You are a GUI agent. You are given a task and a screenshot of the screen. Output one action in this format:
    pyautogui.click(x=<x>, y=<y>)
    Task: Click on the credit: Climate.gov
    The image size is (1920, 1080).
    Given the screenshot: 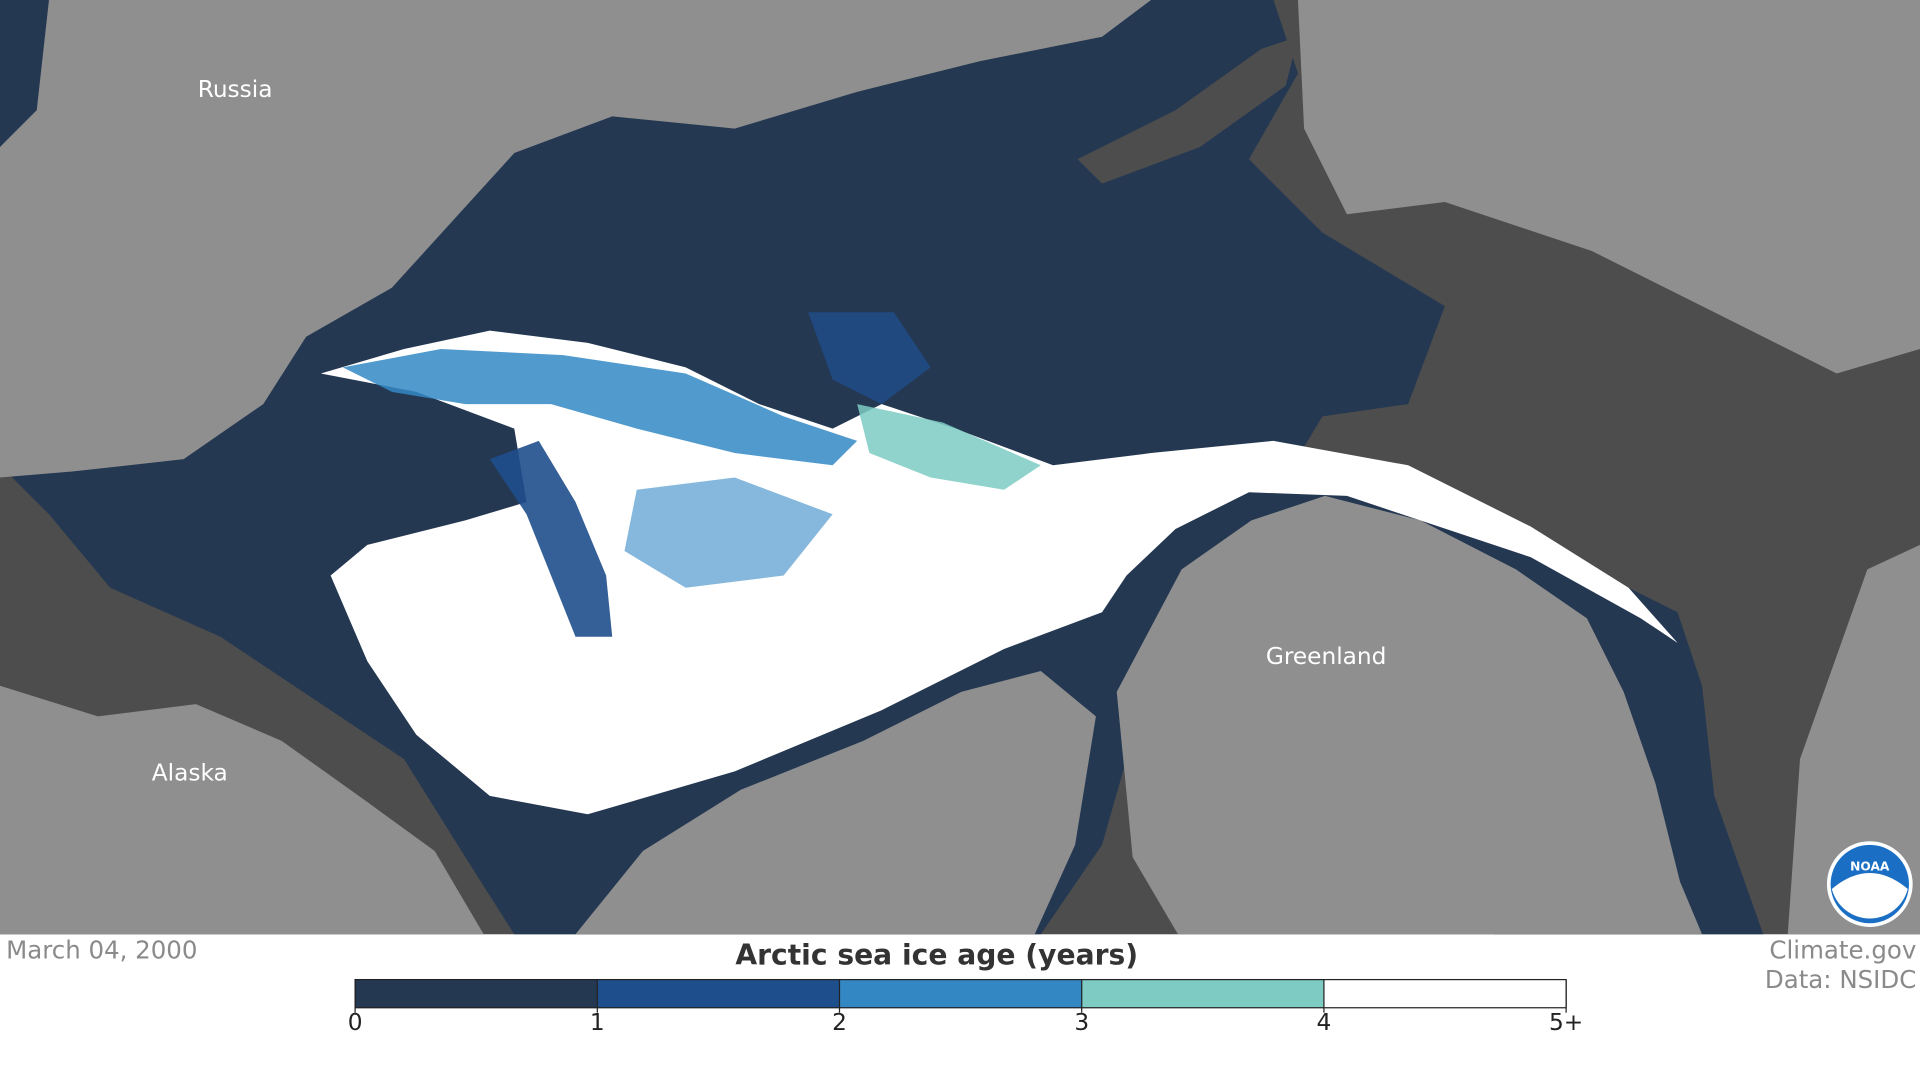 What is the action you would take?
    pyautogui.click(x=1842, y=949)
    